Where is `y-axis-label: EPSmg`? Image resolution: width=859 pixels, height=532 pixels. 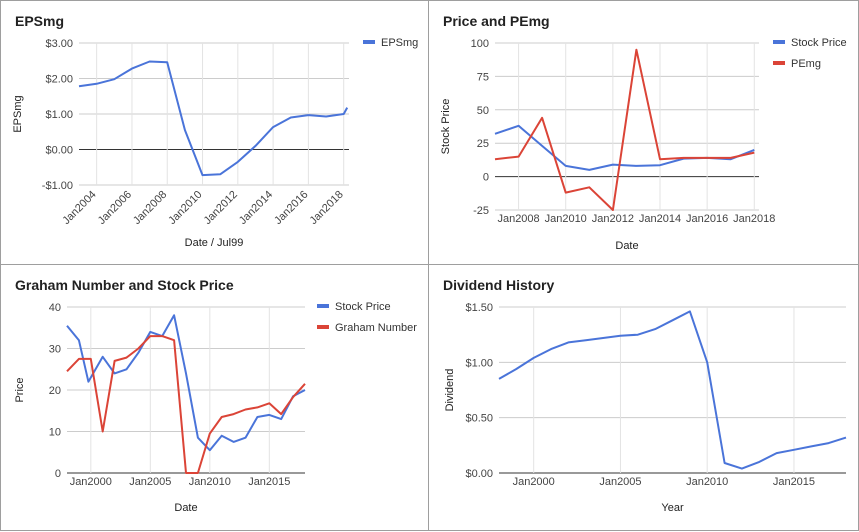 y-axis-label: EPSmg is located at coordinates (18, 113).